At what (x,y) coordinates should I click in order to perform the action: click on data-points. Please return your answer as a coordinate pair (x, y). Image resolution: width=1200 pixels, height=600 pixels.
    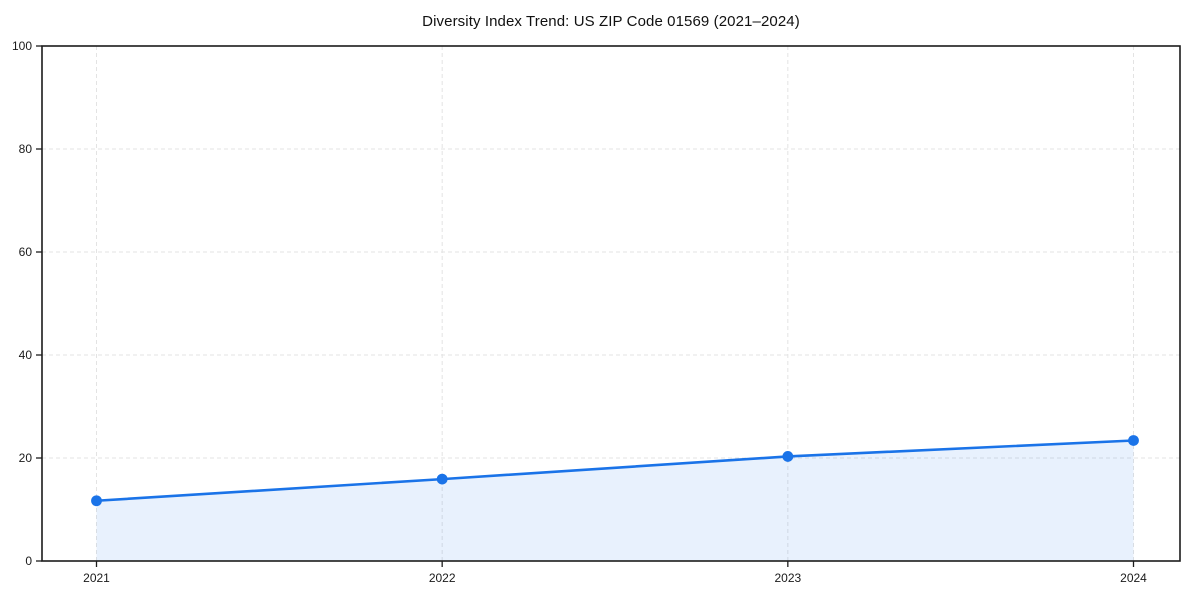
    Looking at the image, I should click on (615, 471).